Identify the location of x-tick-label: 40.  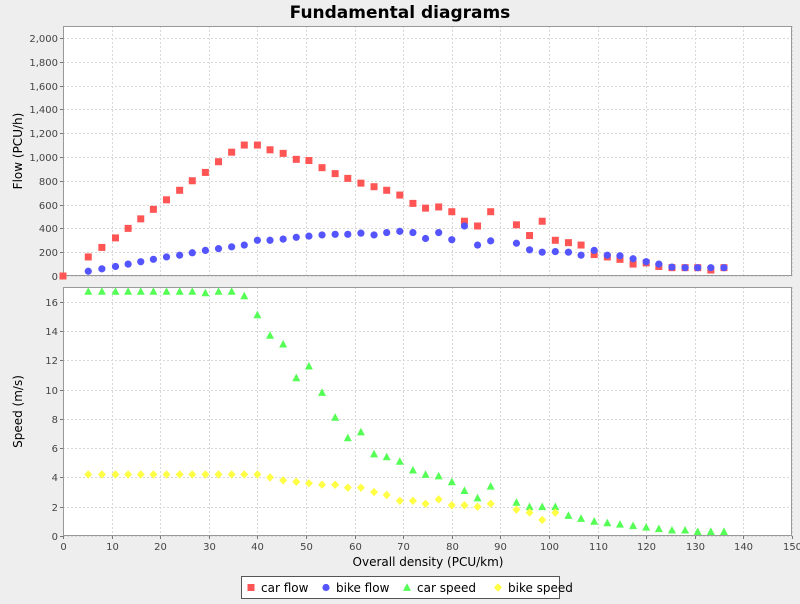
(257, 547).